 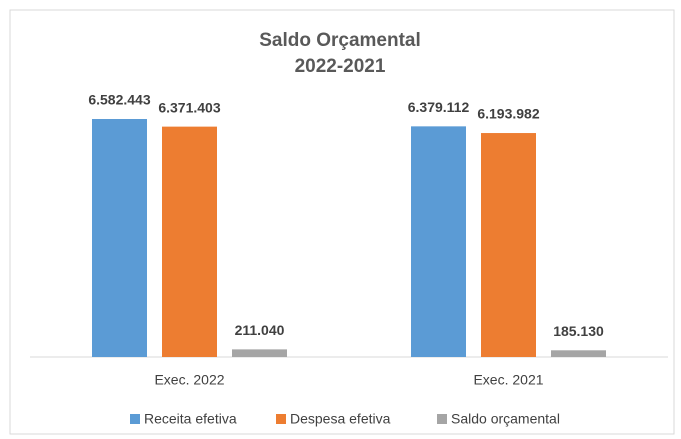 What do you see at coordinates (340, 419) in the screenshot?
I see `legend-label: Despesa efetiva` at bounding box center [340, 419].